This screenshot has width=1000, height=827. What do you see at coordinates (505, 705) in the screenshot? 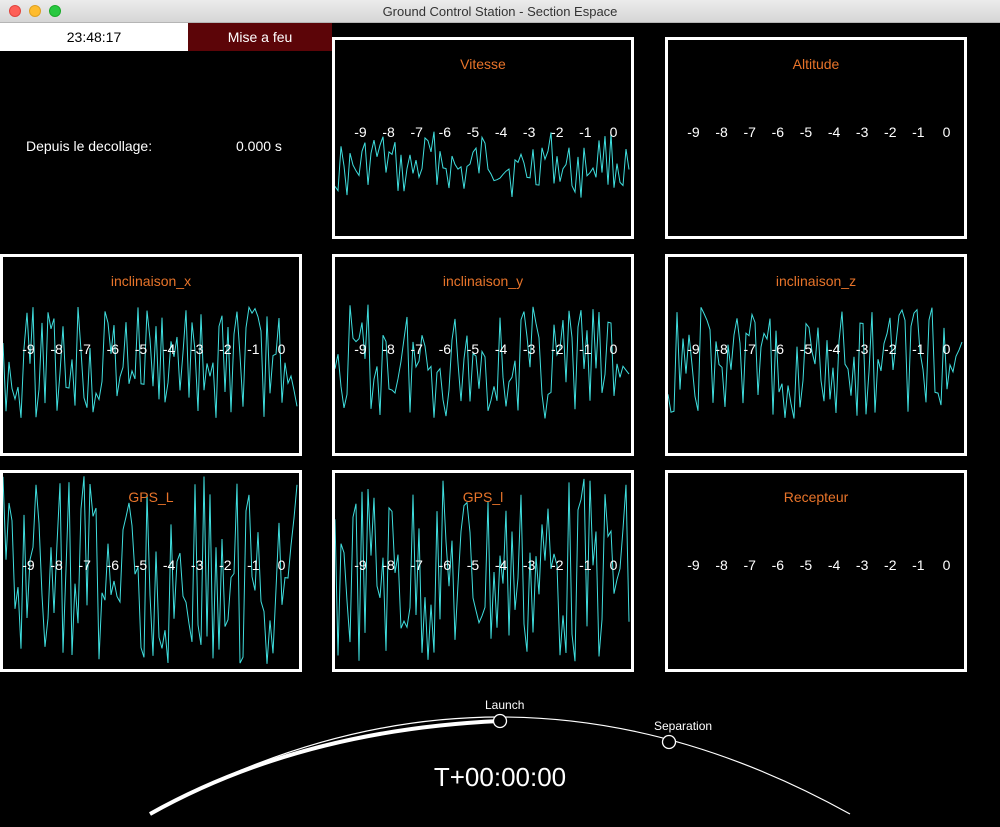
I see `launch-label: Launch` at bounding box center [505, 705].